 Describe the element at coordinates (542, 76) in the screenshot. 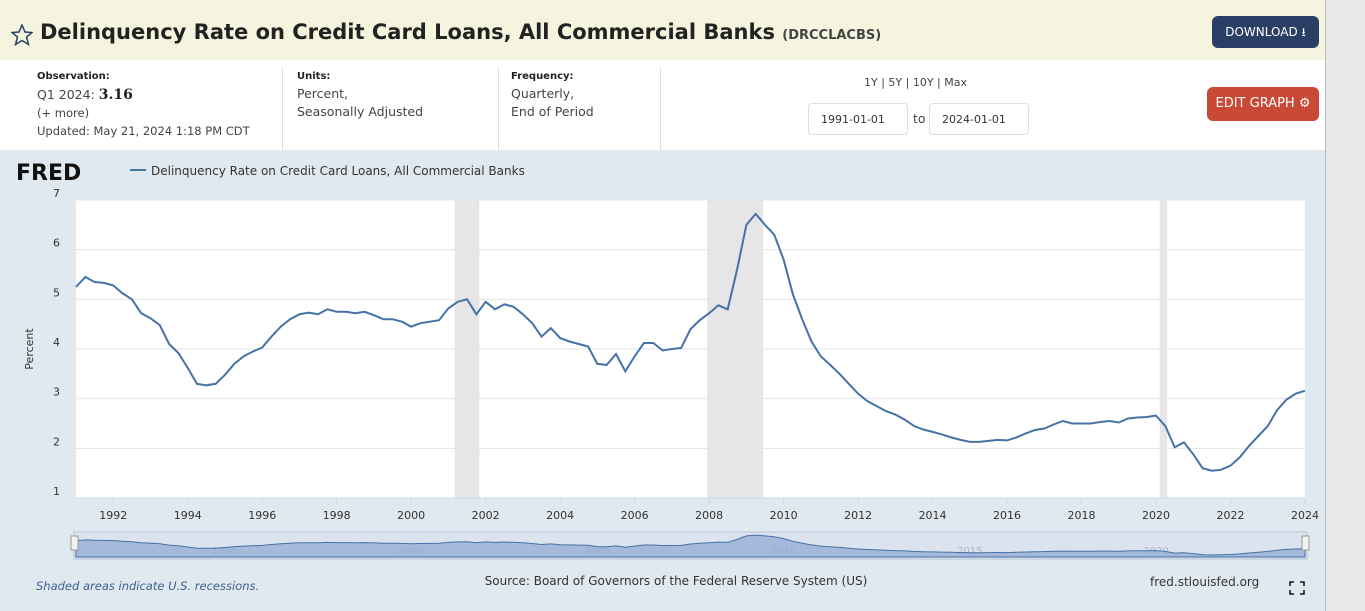

I see `label: Frequency:` at that location.